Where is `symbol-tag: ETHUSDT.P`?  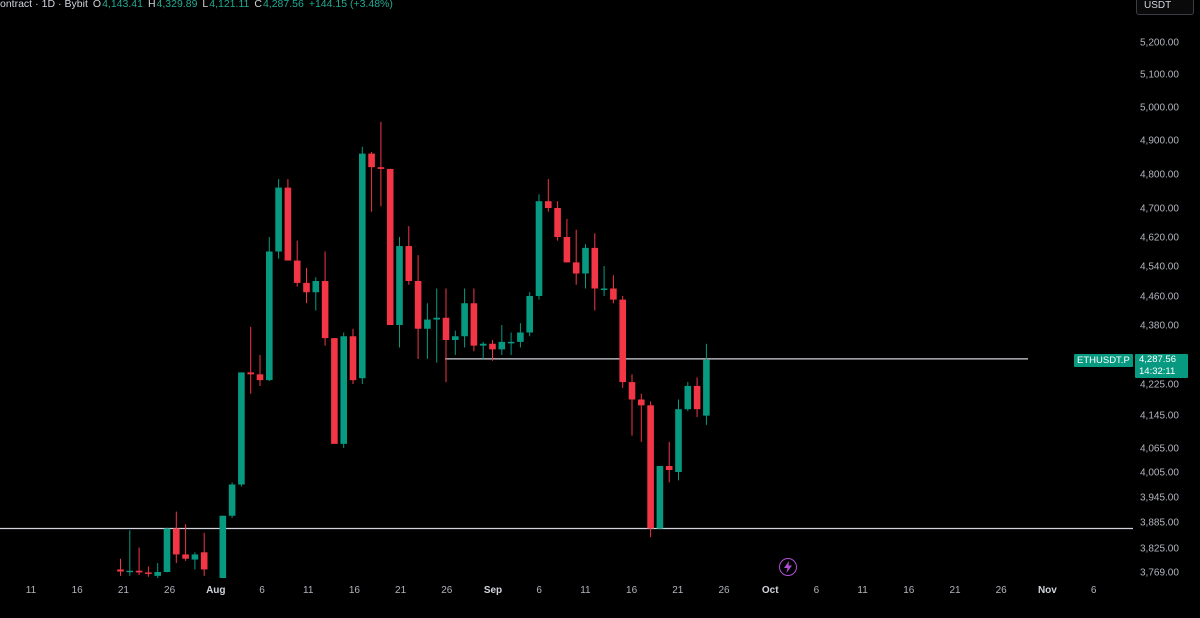
symbol-tag: ETHUSDT.P is located at coordinates (1103, 360).